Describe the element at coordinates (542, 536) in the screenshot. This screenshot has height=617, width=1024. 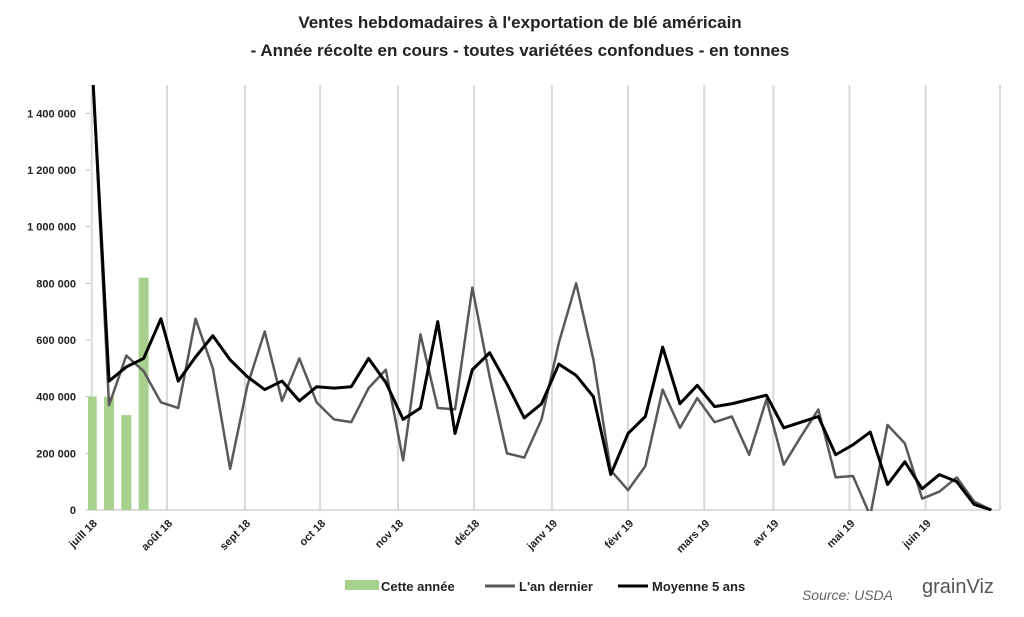
I see `x-tick-label: janv 19` at that location.